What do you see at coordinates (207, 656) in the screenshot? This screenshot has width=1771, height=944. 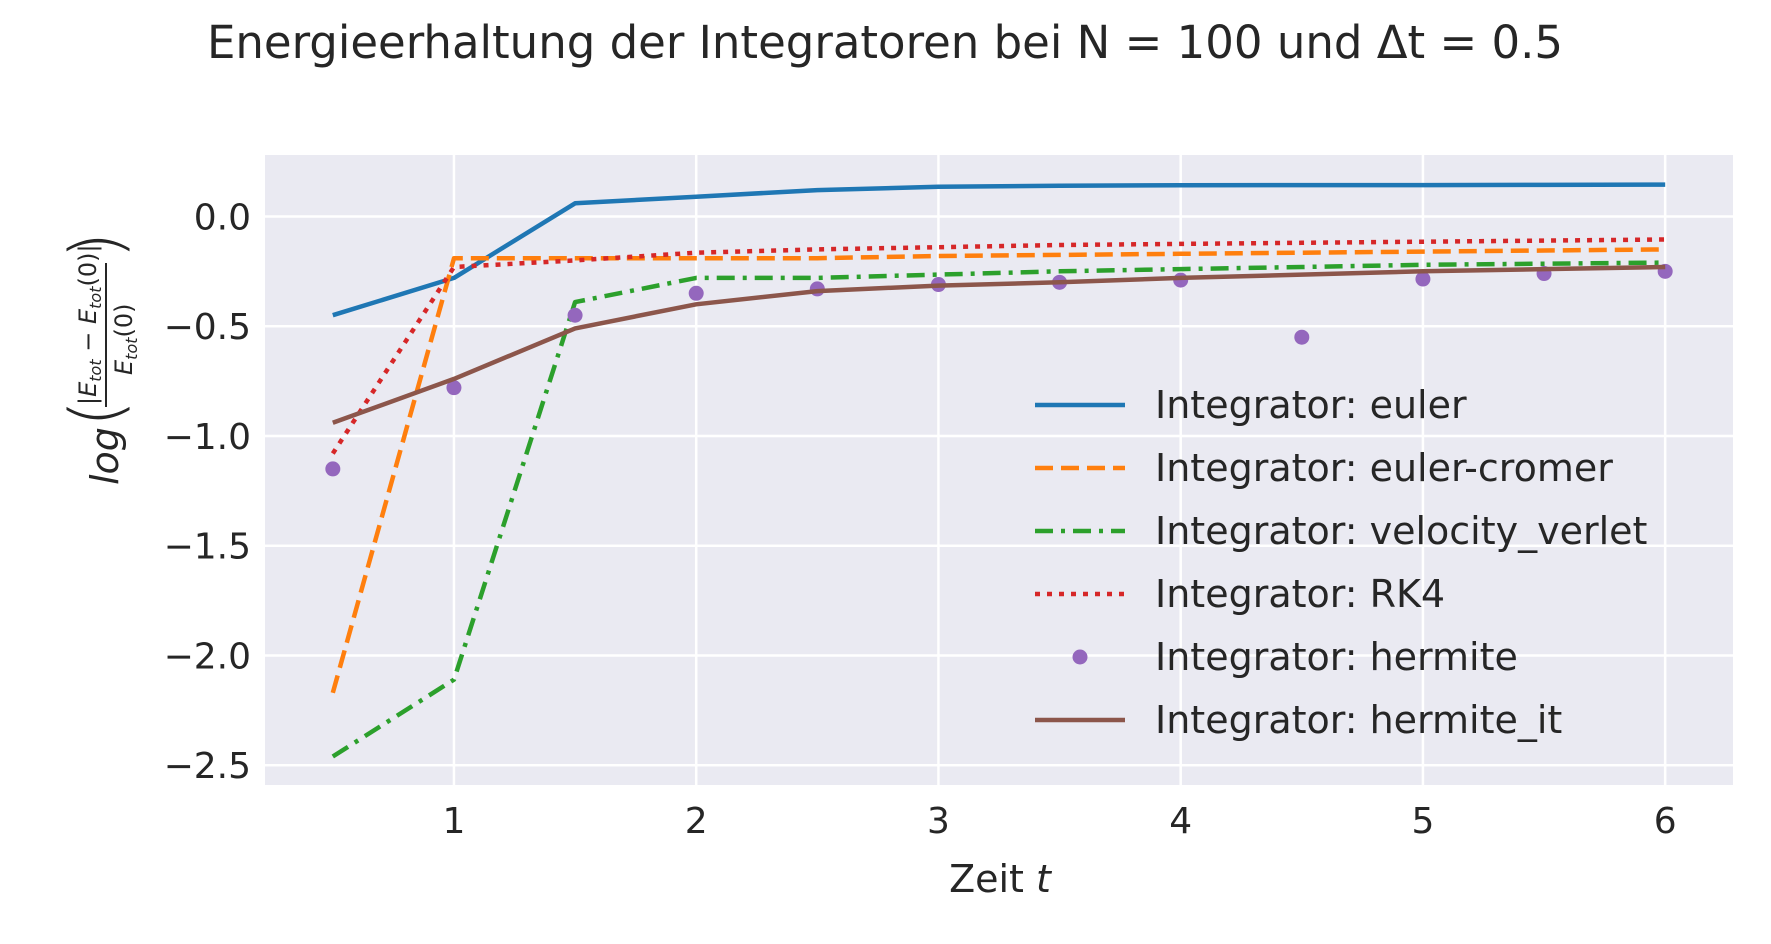 I see `y-tick-label: −2.0` at bounding box center [207, 656].